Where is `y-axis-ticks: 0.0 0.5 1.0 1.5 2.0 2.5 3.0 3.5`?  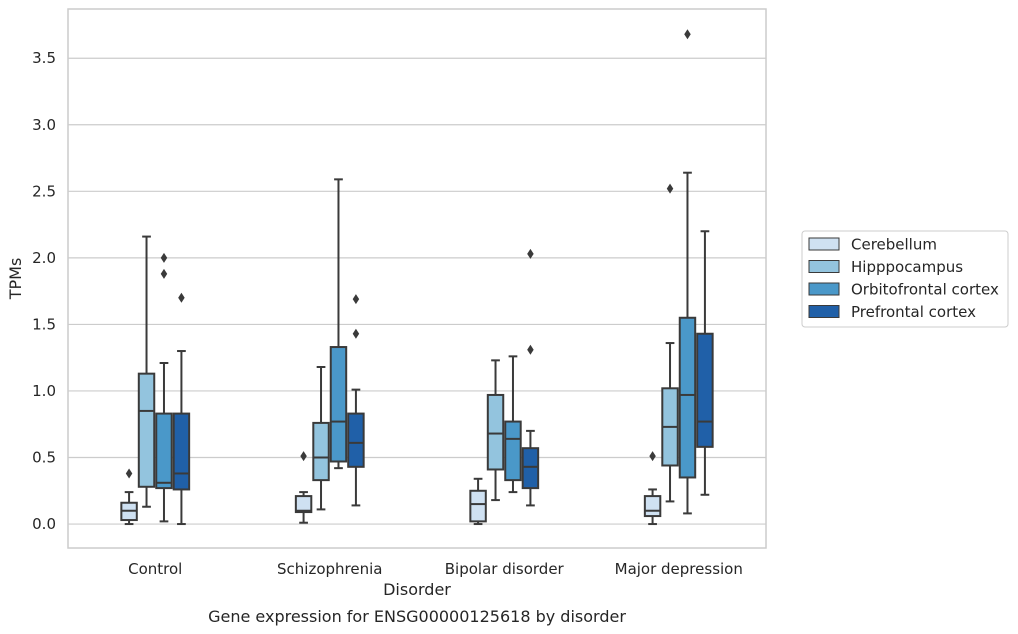
y-axis-ticks: 0.0 0.5 1.0 1.5 2.0 2.5 3.0 3.5 is located at coordinates (44, 291).